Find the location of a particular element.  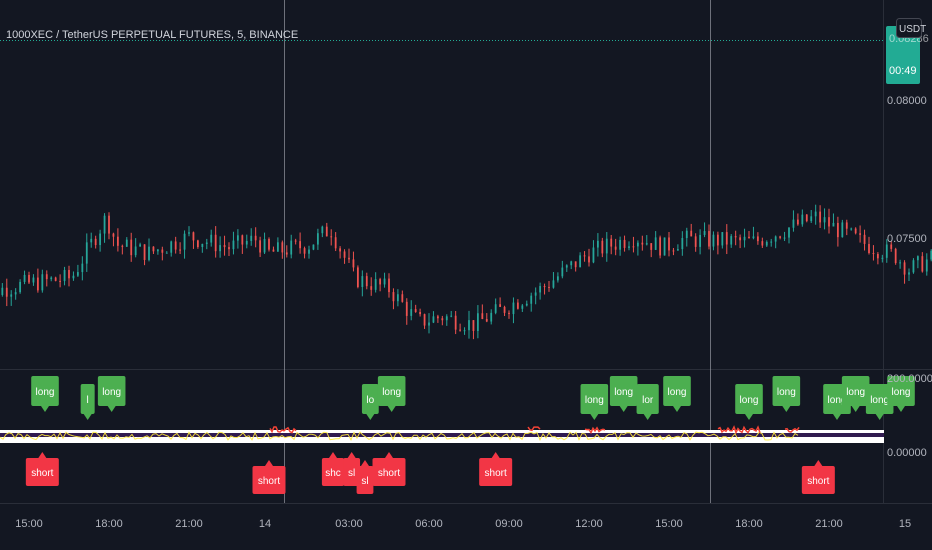

svg-text: lor is located at coordinates (648, 400).